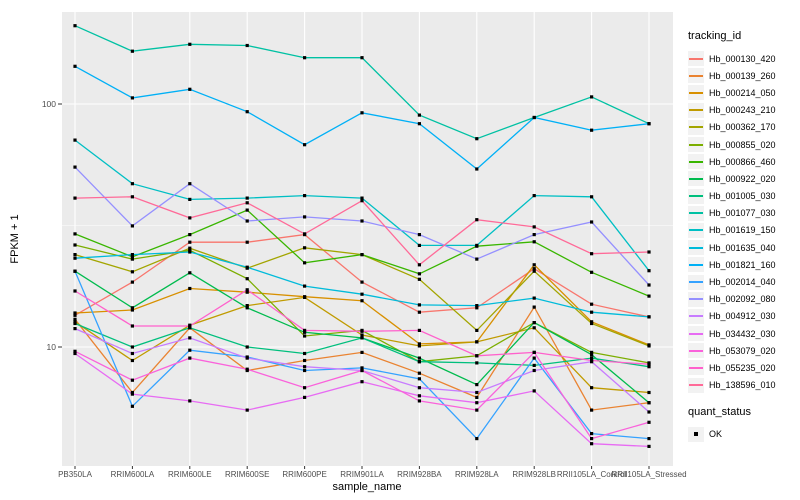  Describe the element at coordinates (732, 434) in the screenshot. I see `quant-legend-entry: OK` at that location.